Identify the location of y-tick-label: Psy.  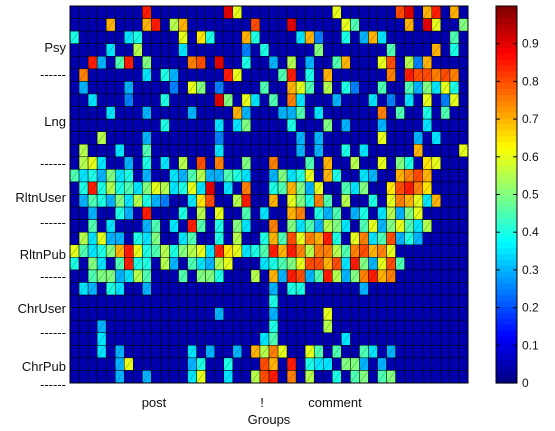
(55, 47).